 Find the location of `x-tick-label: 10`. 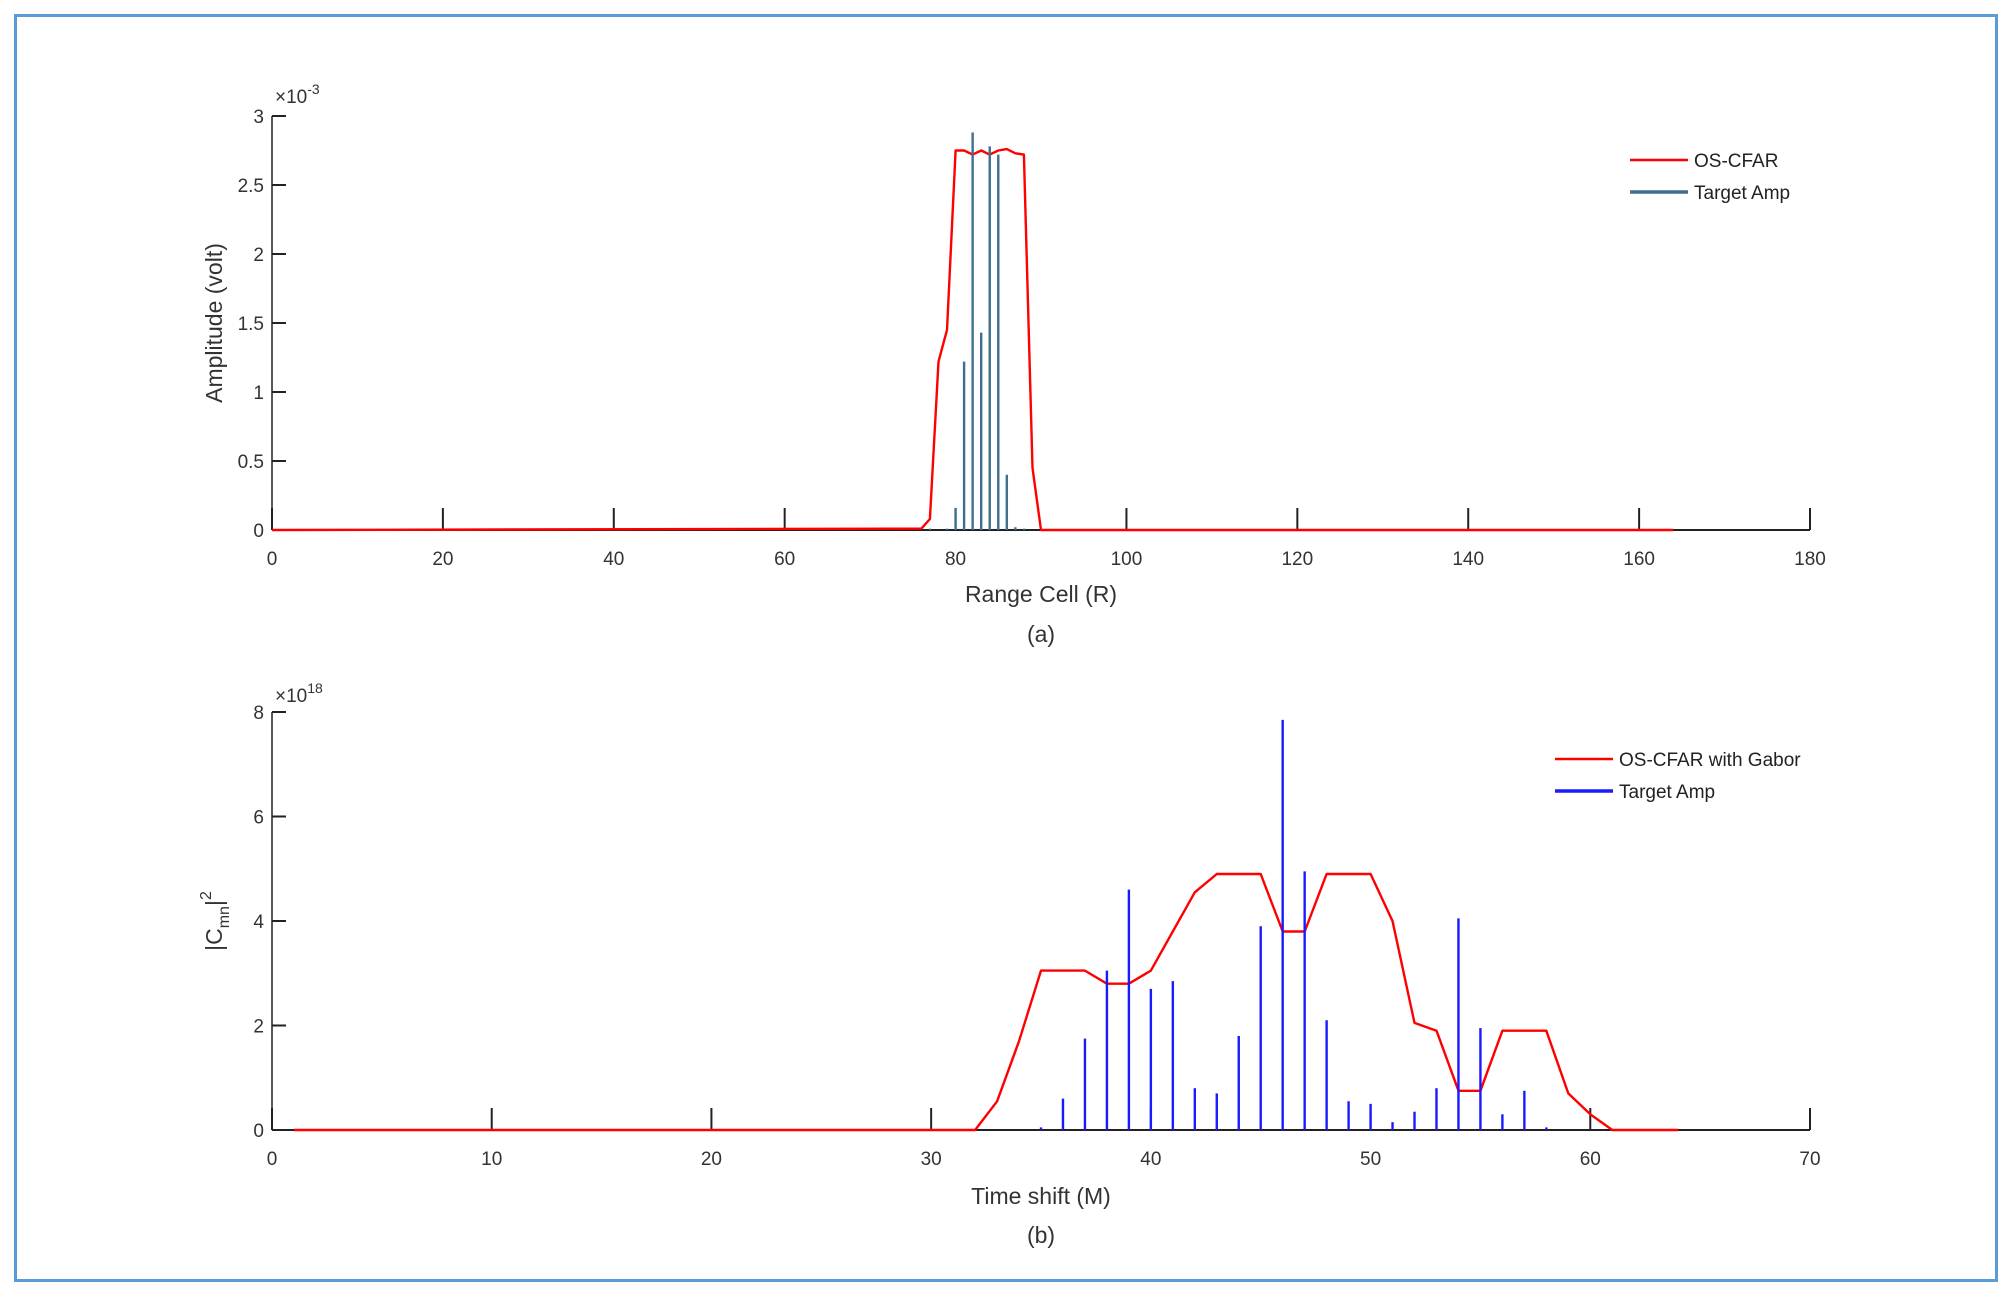

x-tick-label: 10 is located at coordinates (491, 1159).